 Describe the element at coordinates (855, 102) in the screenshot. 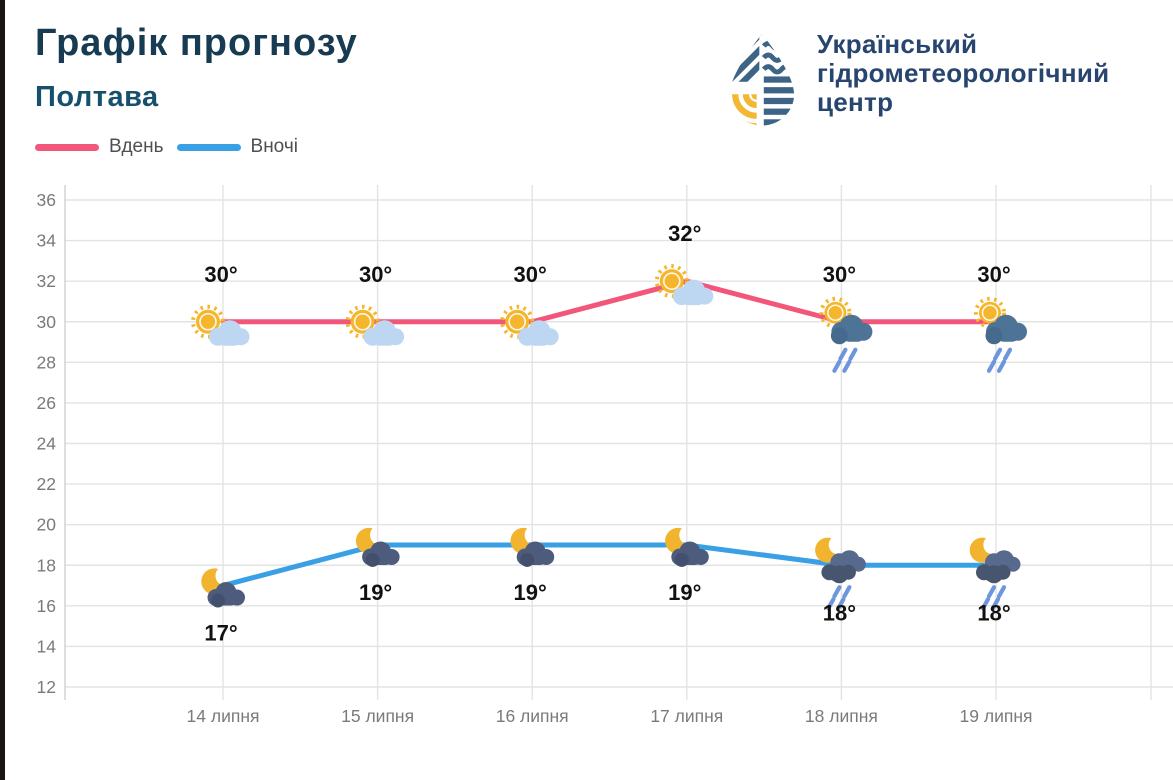

I see `org-name-line3: центр` at that location.